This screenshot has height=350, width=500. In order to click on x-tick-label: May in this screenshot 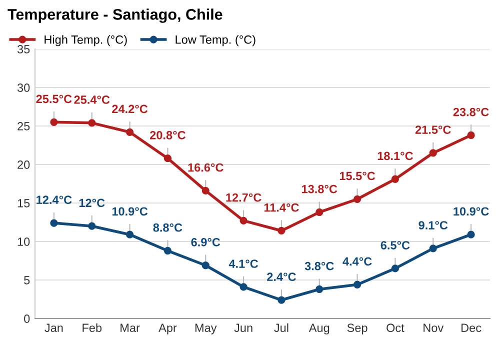, I will do `click(206, 329)`.